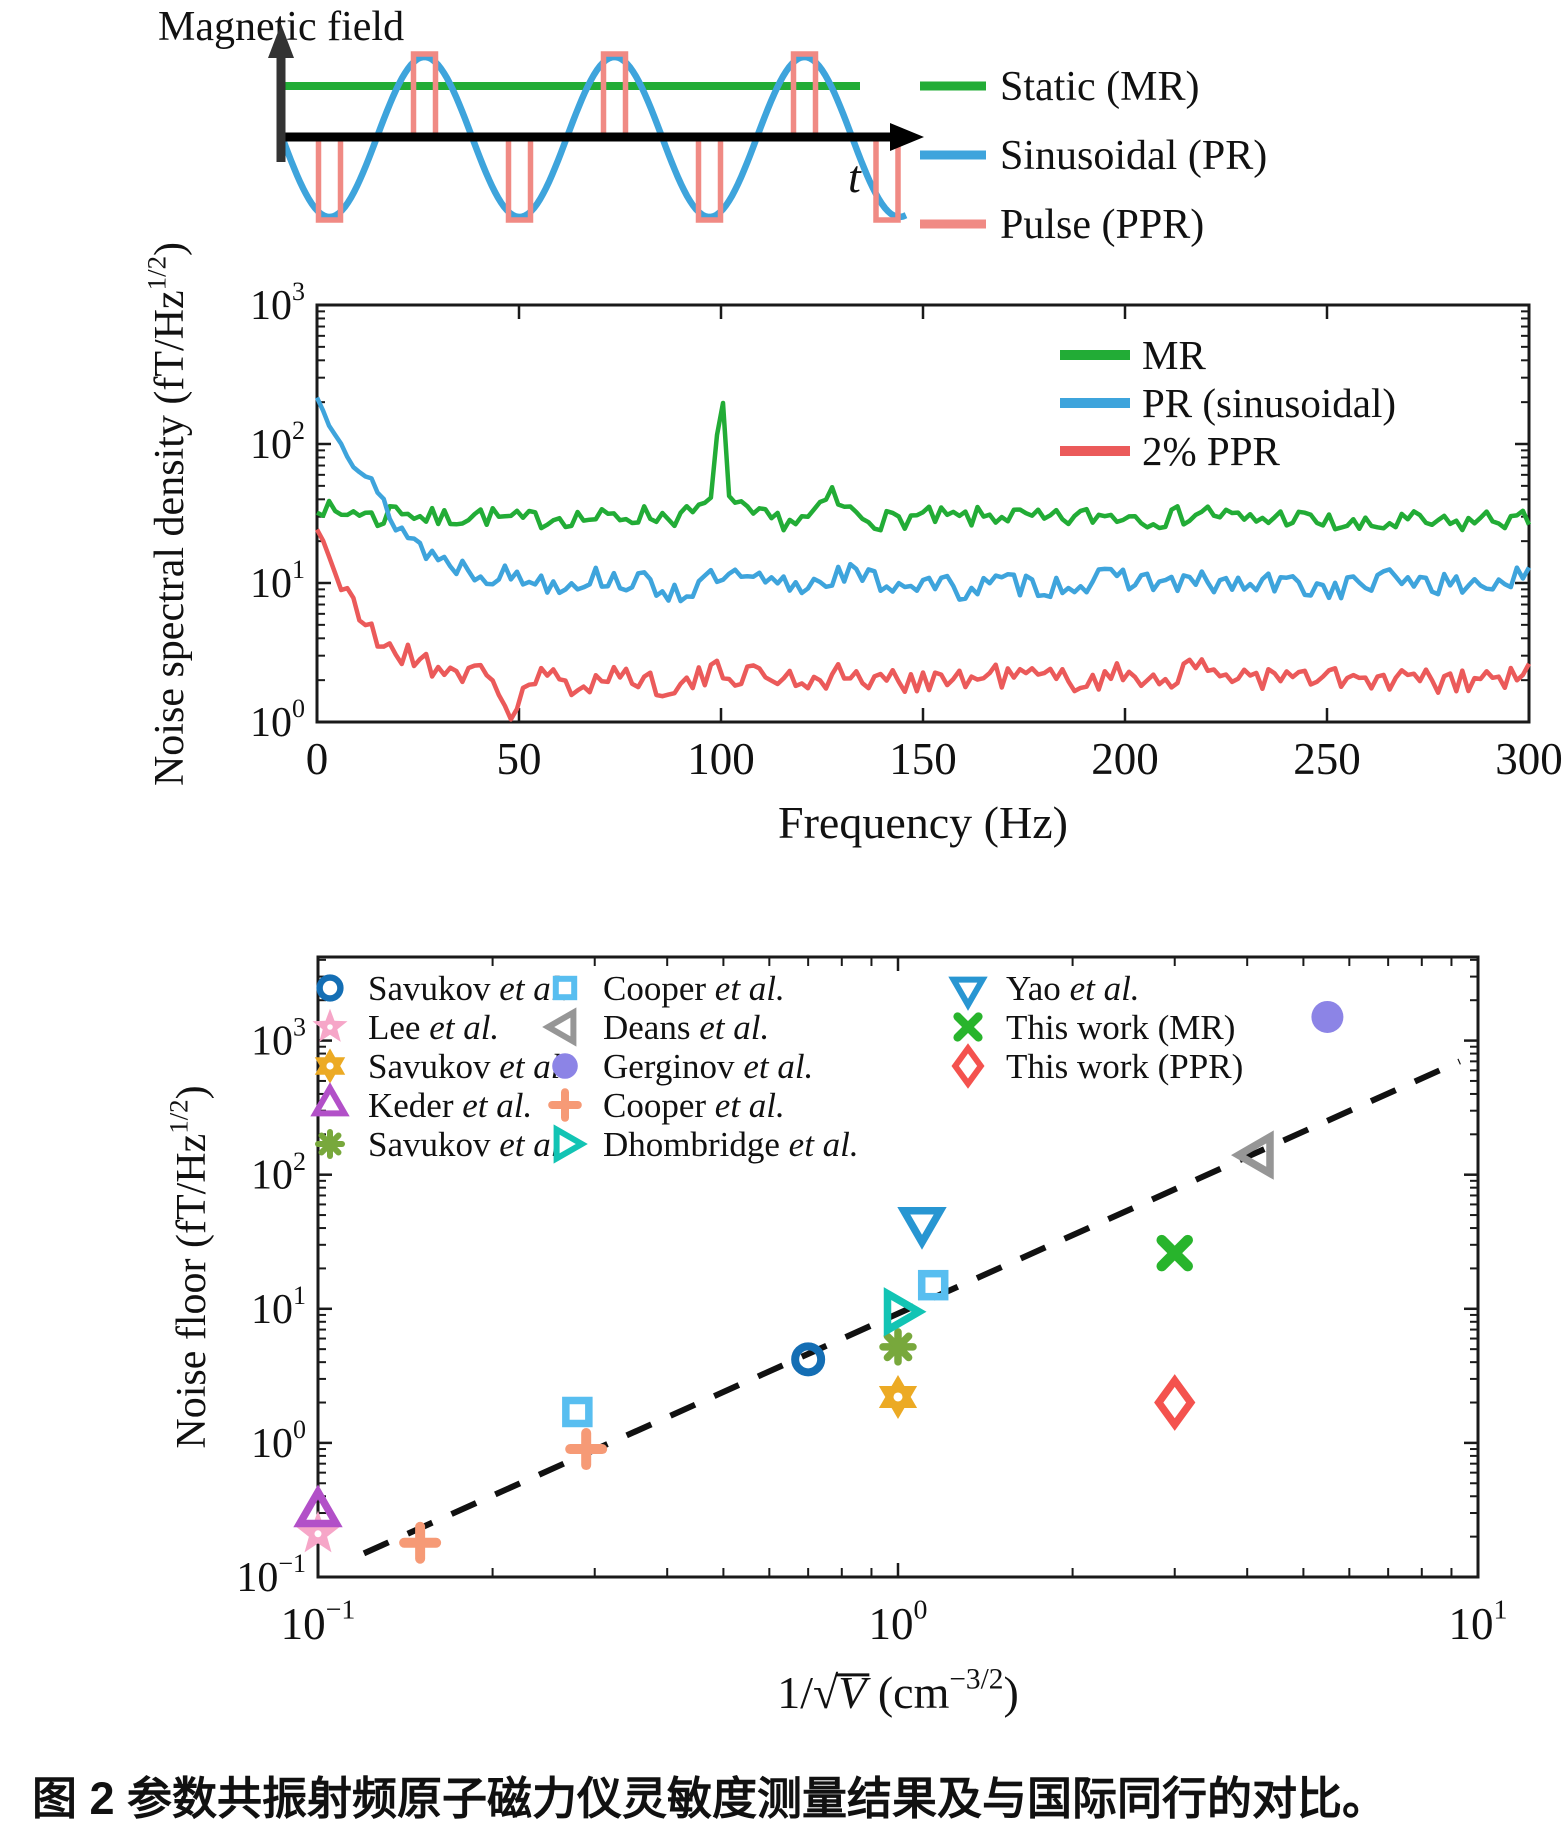  I want to click on nsd-trace-mr, so click(923, 466).